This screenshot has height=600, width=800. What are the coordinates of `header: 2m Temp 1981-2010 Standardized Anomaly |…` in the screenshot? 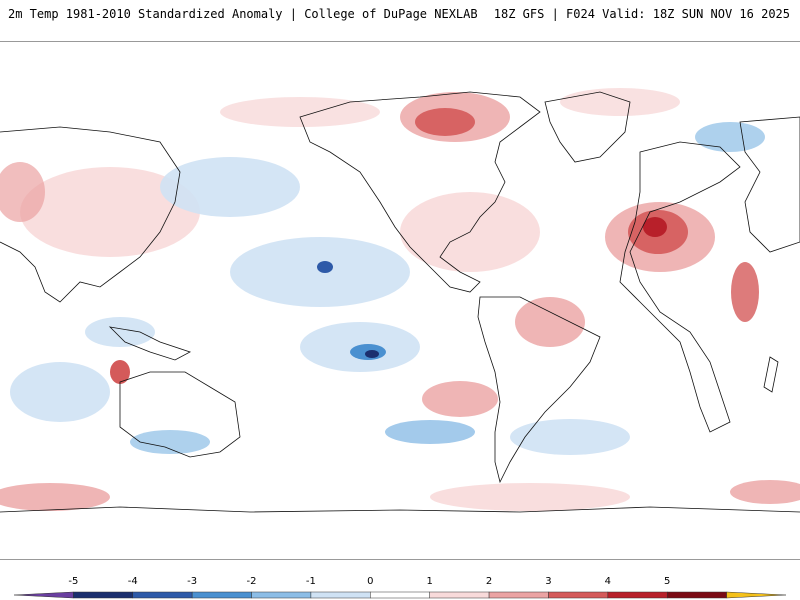 It's located at (400, 15).